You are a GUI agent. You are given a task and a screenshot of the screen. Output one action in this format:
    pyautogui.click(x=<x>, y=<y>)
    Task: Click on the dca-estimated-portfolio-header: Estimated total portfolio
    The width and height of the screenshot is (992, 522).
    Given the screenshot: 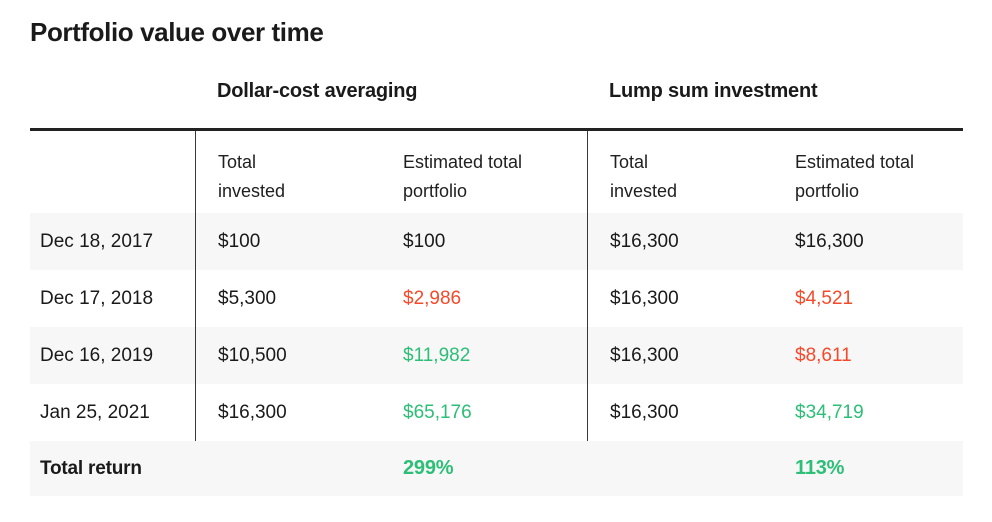 What is the action you would take?
    pyautogui.click(x=484, y=172)
    